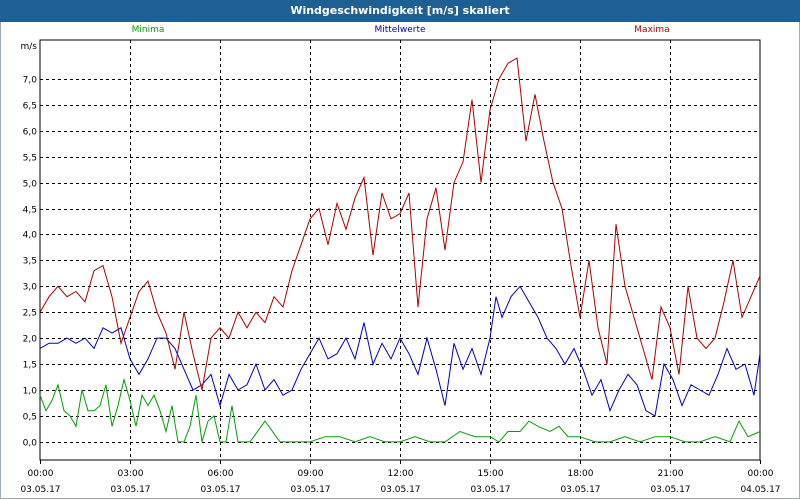 The image size is (800, 500). Describe the element at coordinates (30, 392) in the screenshot. I see `y-tick-label: 1,0` at that location.